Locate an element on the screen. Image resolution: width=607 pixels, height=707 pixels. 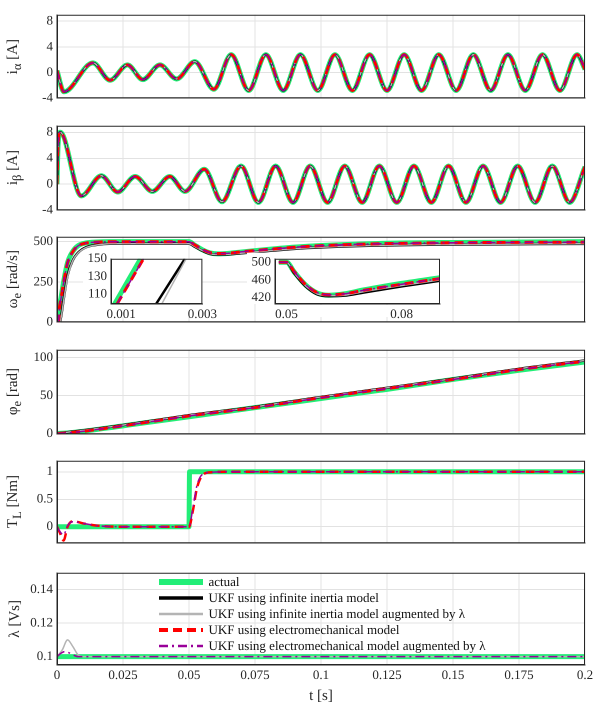
x-tick-label: 0.001 is located at coordinates (121, 314).